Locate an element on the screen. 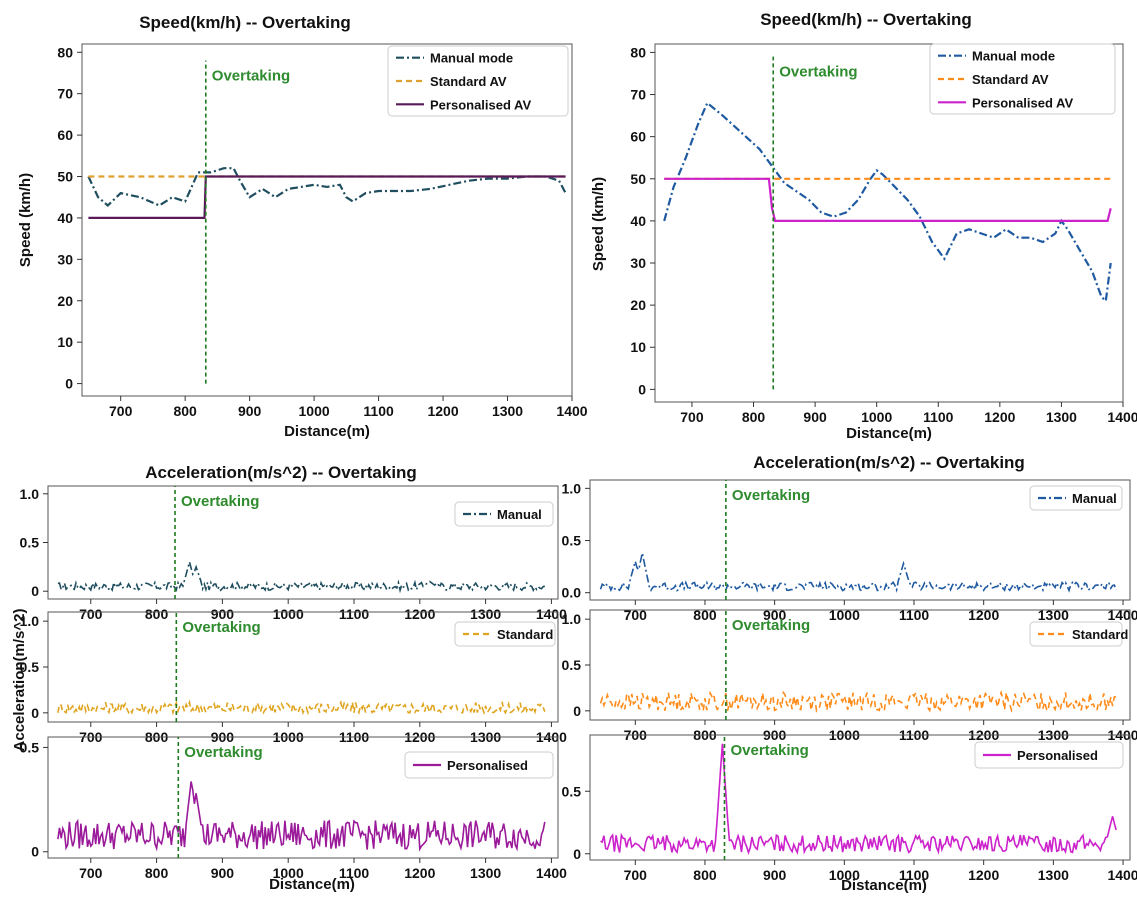 This screenshot has height=900, width=1137. br-personalised-xtick-label: 800 is located at coordinates (705, 875).